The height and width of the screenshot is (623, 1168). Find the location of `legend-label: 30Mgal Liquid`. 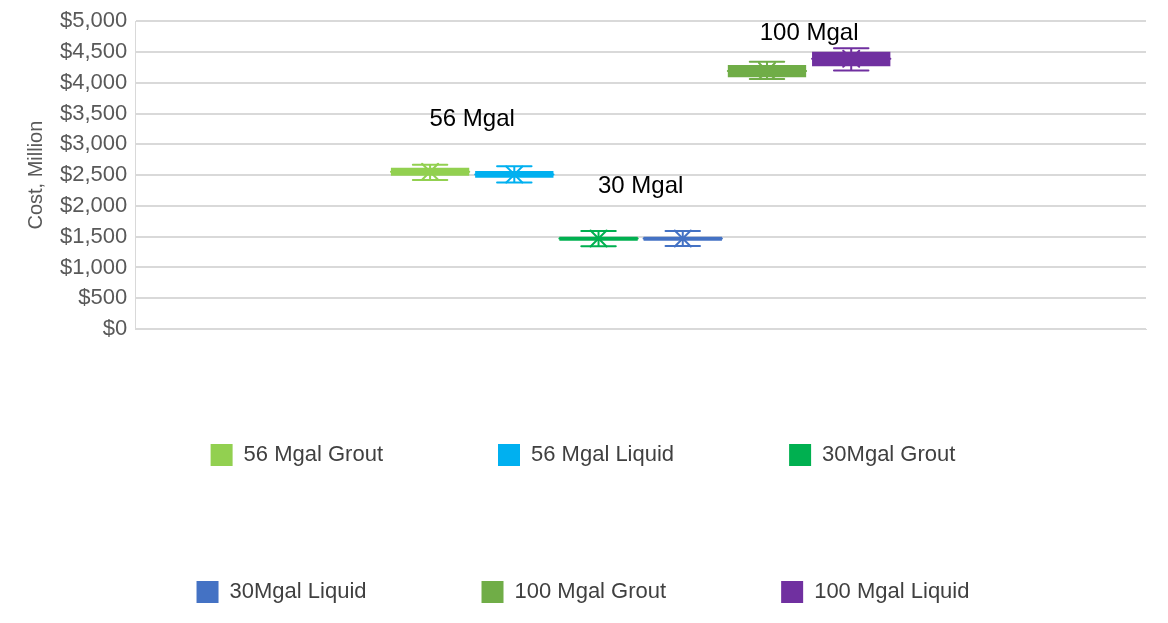

legend-label: 30Mgal Liquid is located at coordinates (298, 591).